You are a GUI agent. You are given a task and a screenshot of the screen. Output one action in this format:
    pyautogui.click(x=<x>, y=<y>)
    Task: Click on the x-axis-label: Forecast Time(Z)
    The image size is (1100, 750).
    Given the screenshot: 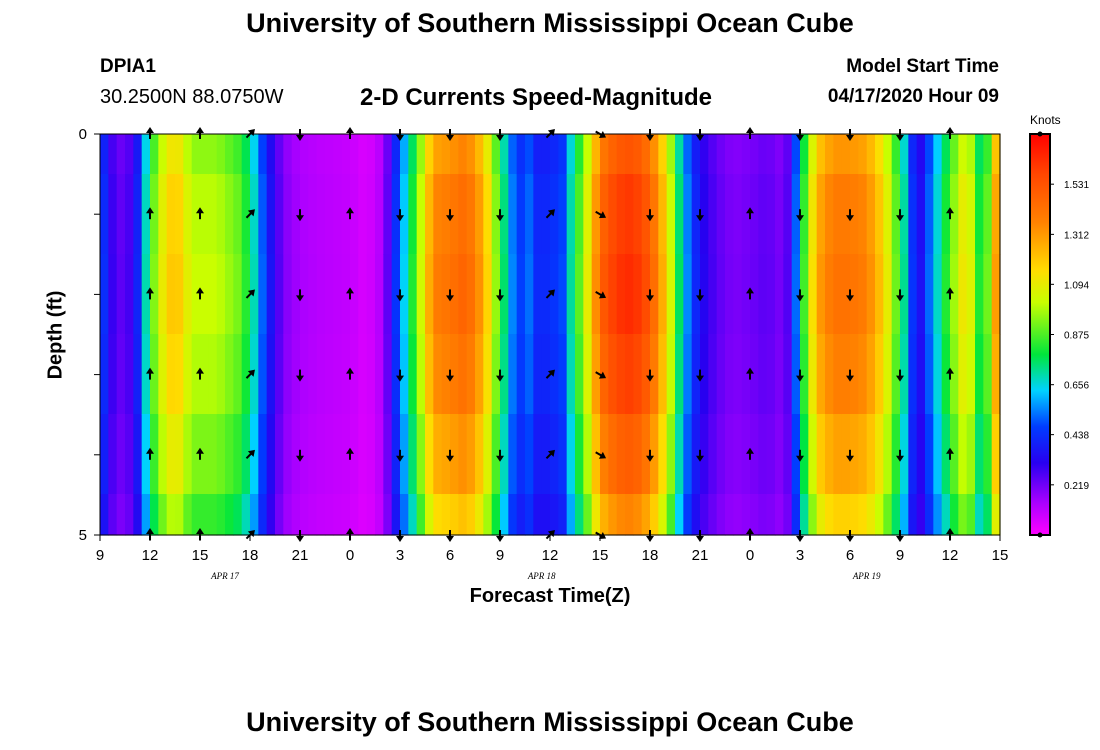 What is the action you would take?
    pyautogui.click(x=550, y=596)
    